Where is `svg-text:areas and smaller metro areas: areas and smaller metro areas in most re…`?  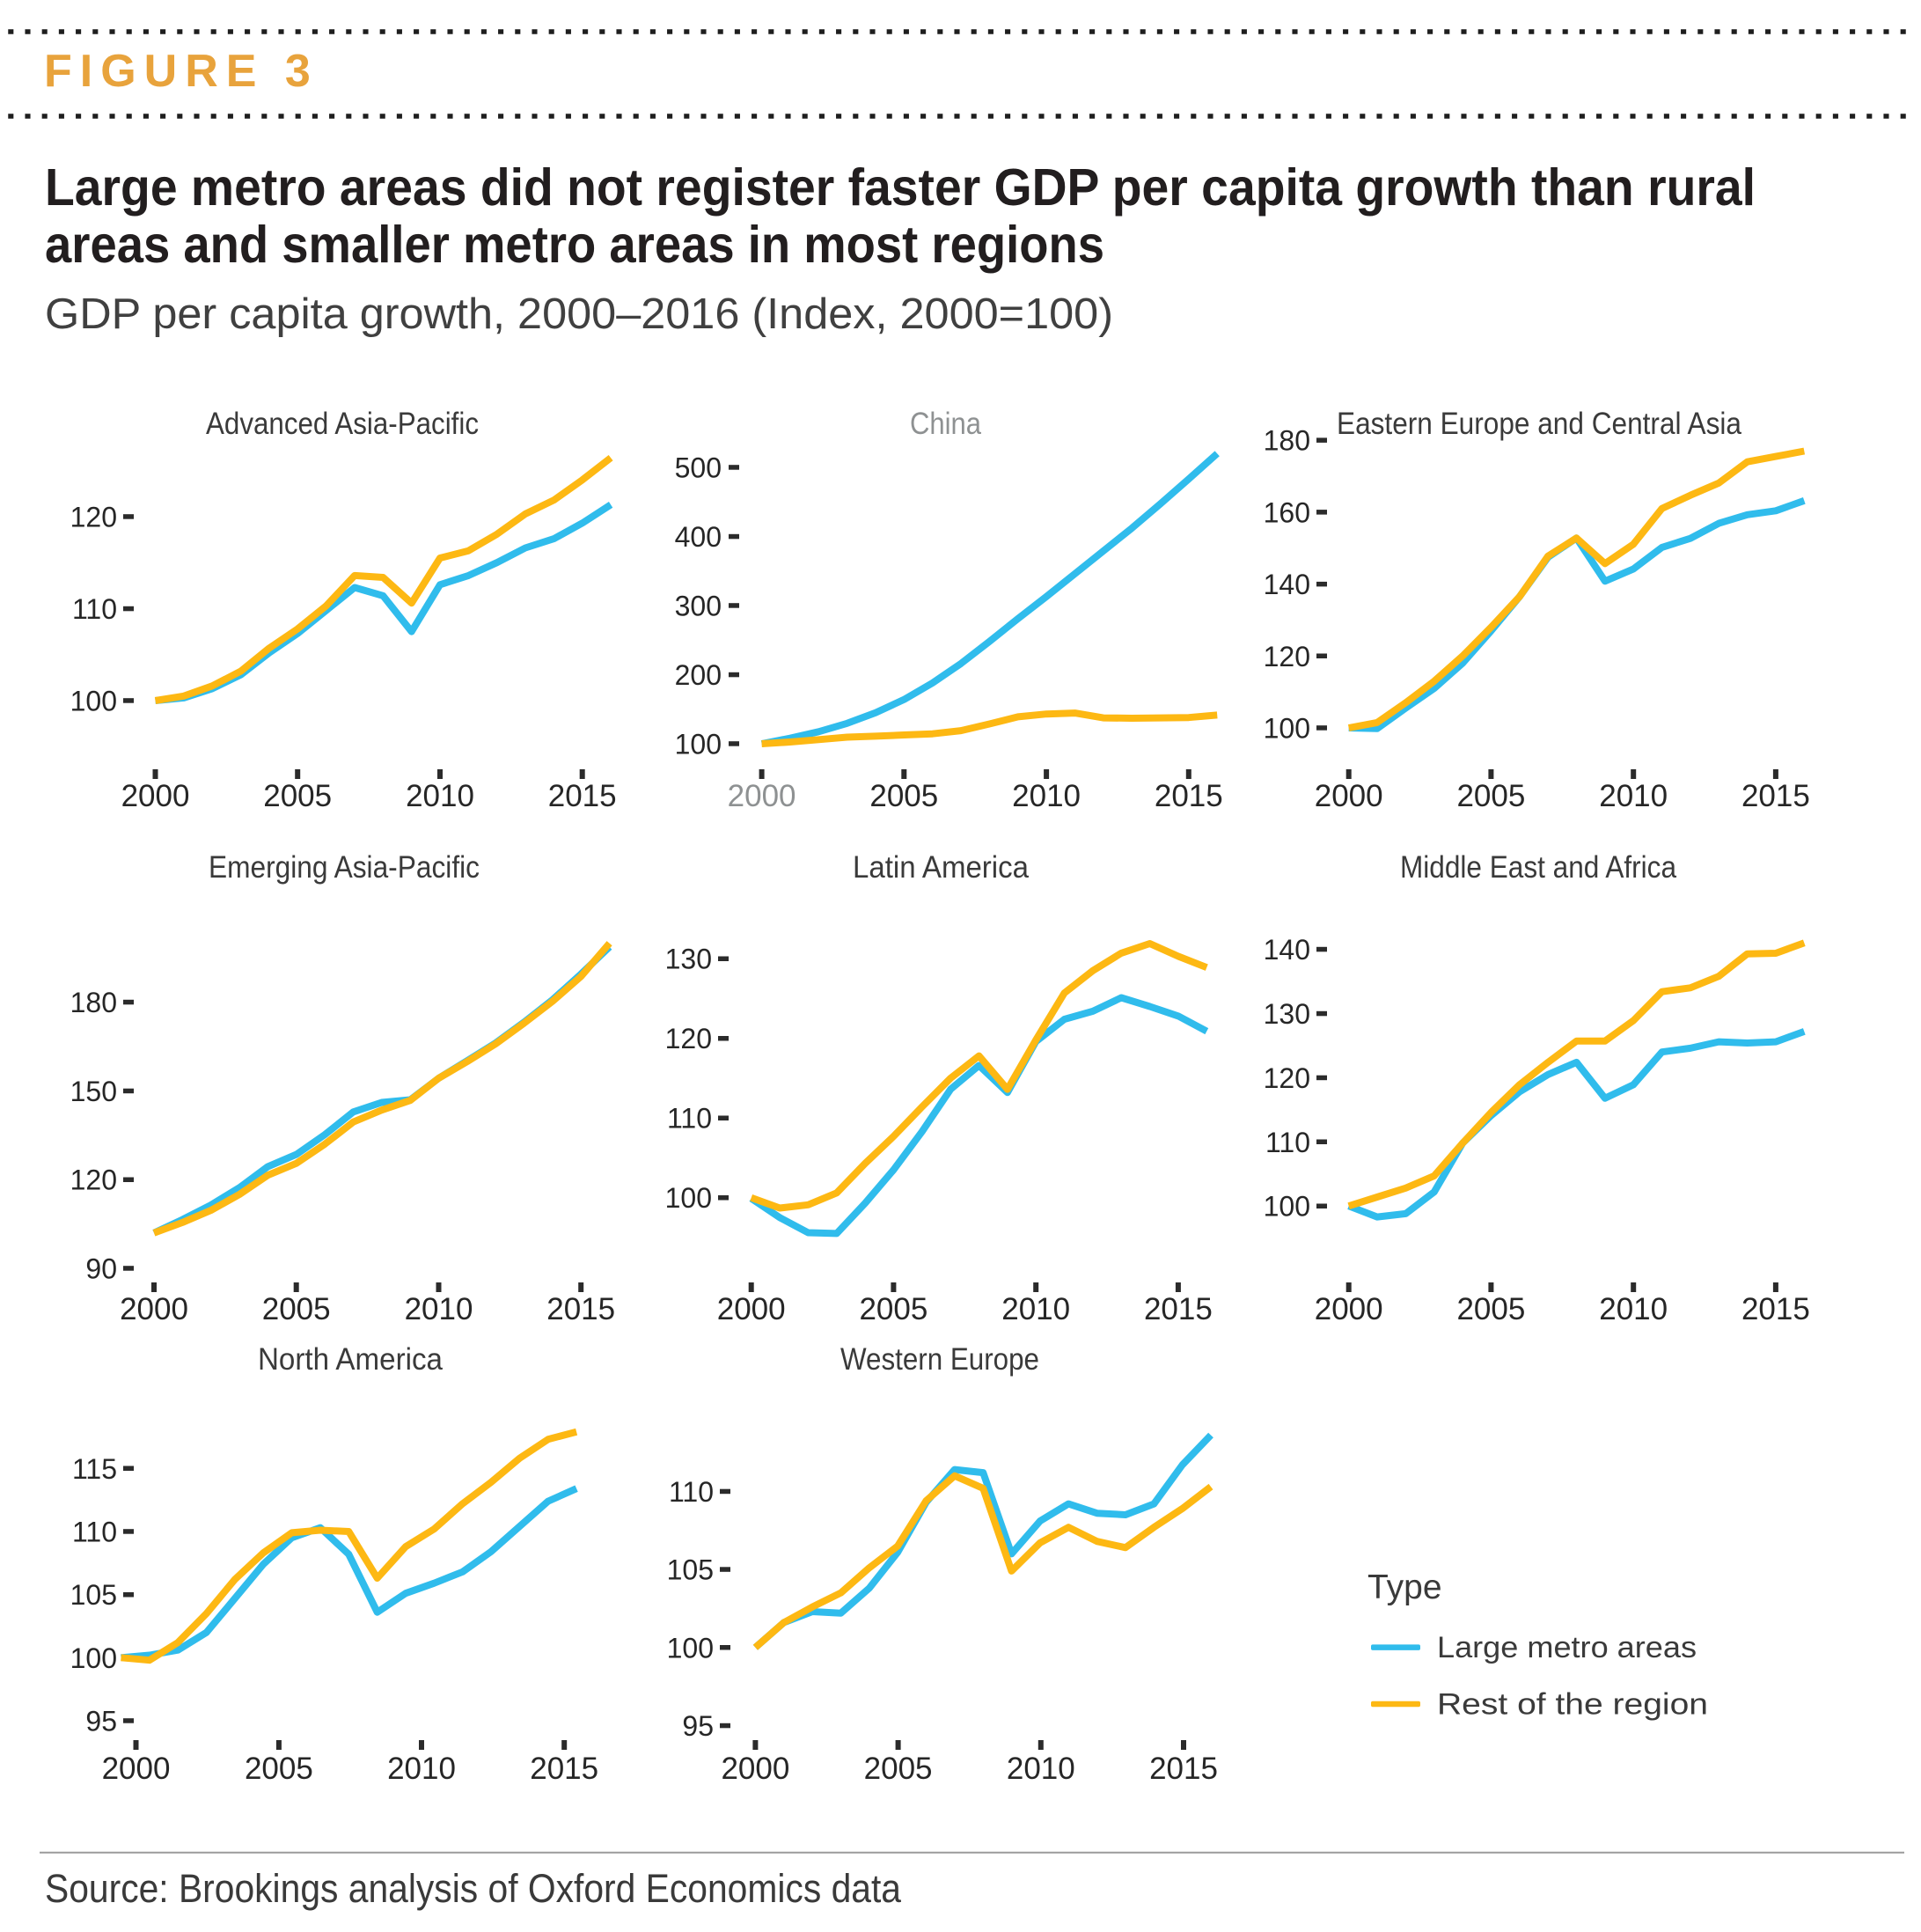 svg-text:areas and smaller metro areas: areas and smaller metro areas in most re… is located at coordinates (575, 245).